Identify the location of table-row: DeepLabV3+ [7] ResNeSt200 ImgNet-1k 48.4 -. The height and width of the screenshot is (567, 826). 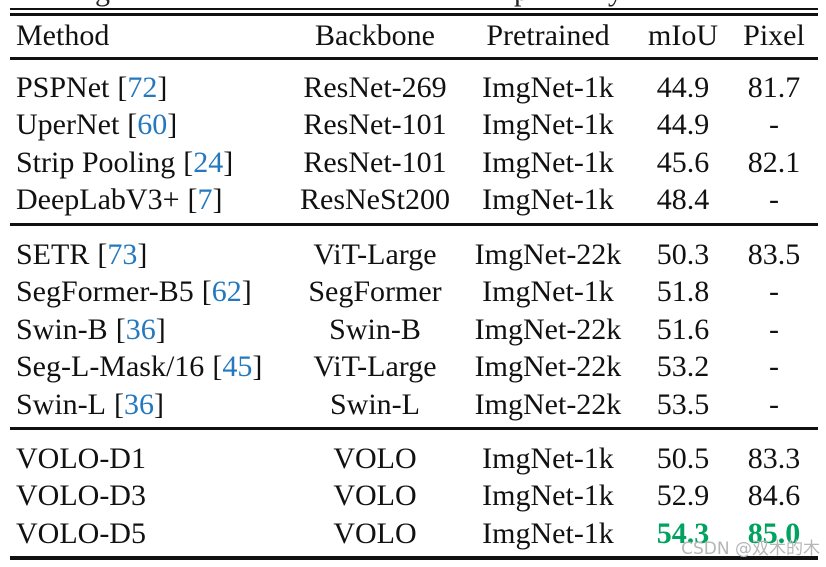
(414, 201).